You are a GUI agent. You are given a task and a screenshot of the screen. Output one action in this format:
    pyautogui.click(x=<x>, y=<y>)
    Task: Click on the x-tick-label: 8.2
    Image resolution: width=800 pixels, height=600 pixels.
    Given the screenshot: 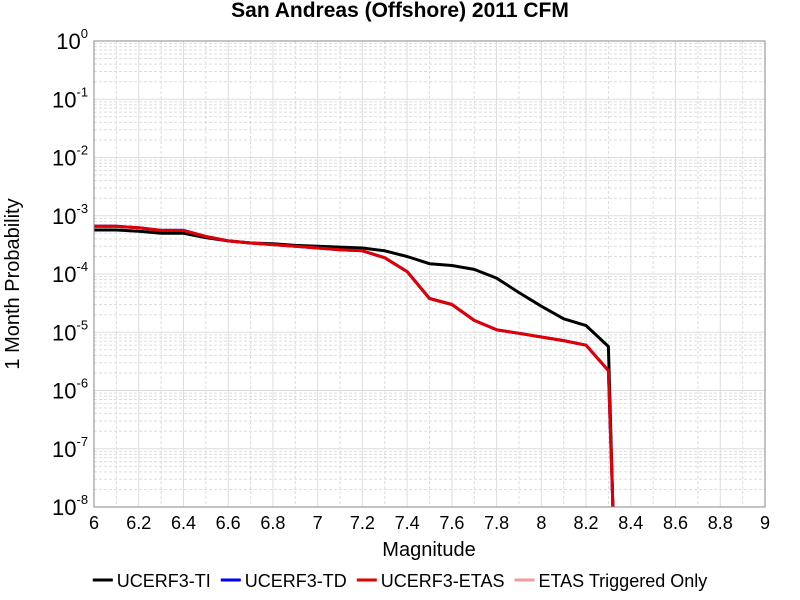 What is the action you would take?
    pyautogui.click(x=586, y=523)
    